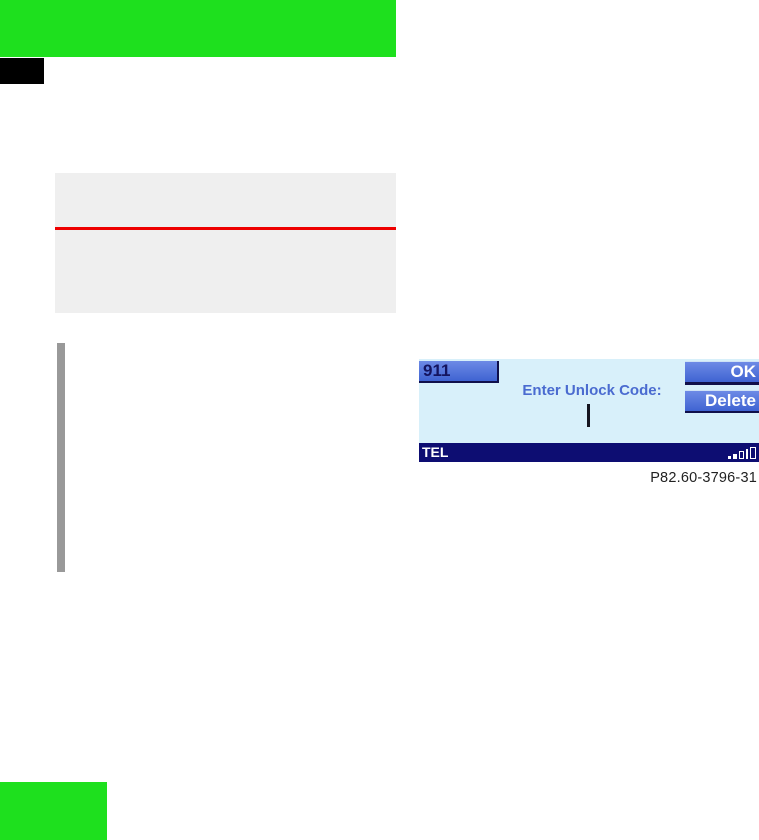 Image resolution: width=759 pixels, height=840 pixels. What do you see at coordinates (22, 71) in the screenshot?
I see `section-tab` at bounding box center [22, 71].